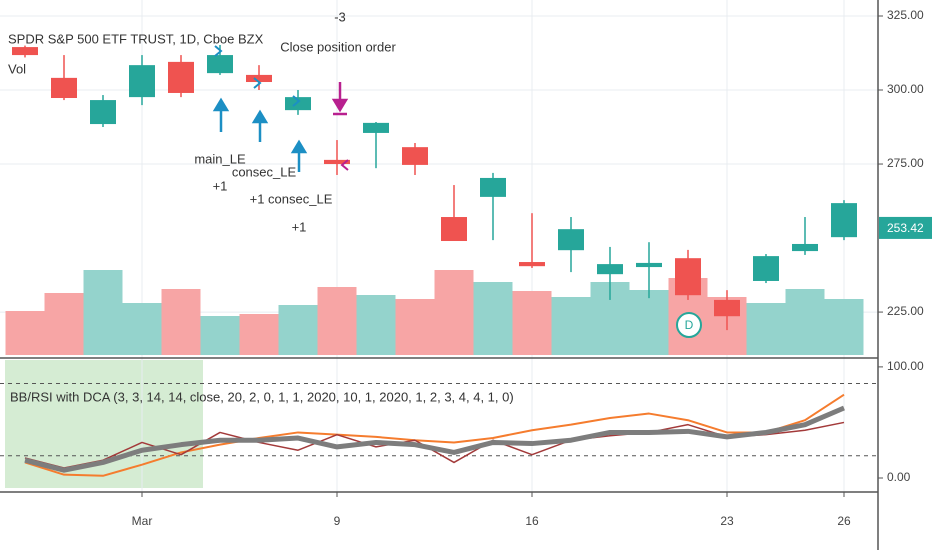 Image resolution: width=932 pixels, height=550 pixels. Describe the element at coordinates (337, 521) in the screenshot. I see `x-tick-label: 9` at that location.